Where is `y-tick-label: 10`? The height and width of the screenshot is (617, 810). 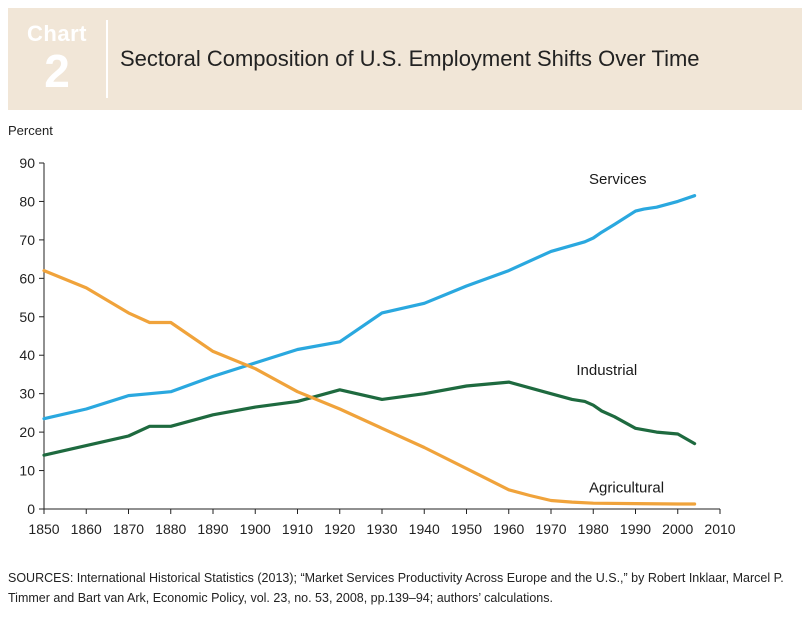
y-tick-label: 10 is located at coordinates (27, 471).